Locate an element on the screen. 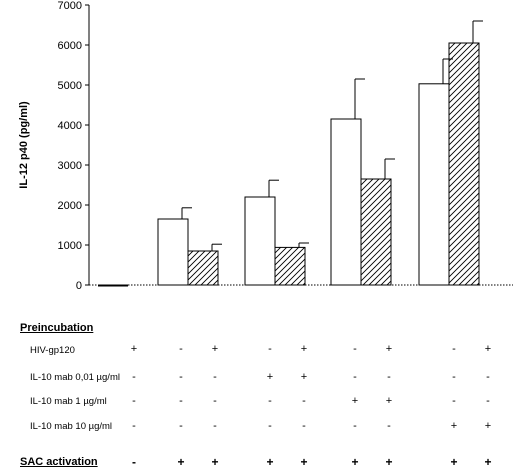 The image size is (520, 471). row-label-il10-mab-1: IL-10 mab 1 µg/ml is located at coordinates (68, 401).